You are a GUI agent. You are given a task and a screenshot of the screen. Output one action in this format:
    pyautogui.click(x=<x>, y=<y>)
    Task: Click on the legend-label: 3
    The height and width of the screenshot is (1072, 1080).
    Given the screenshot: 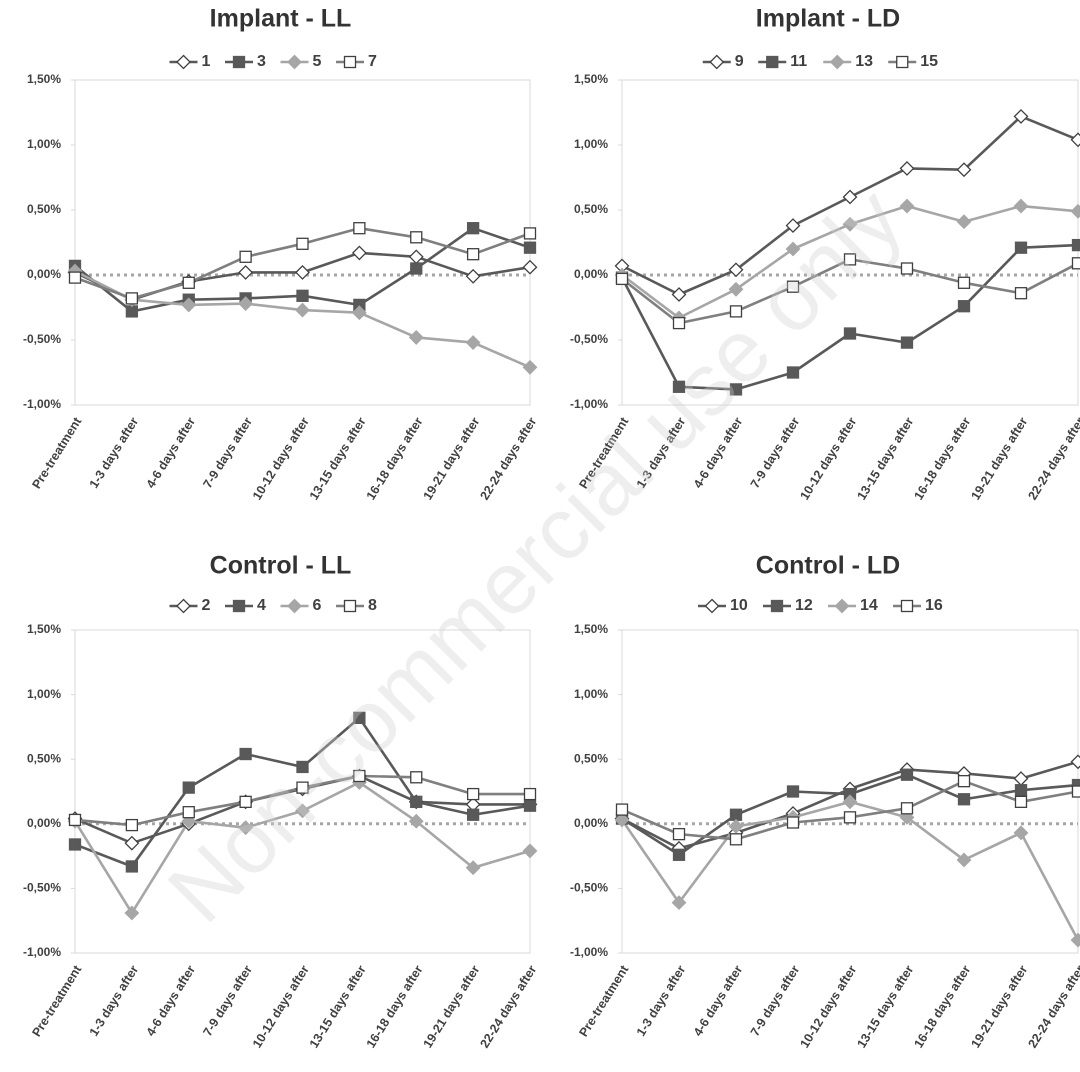 What is the action you would take?
    pyautogui.click(x=261, y=61)
    